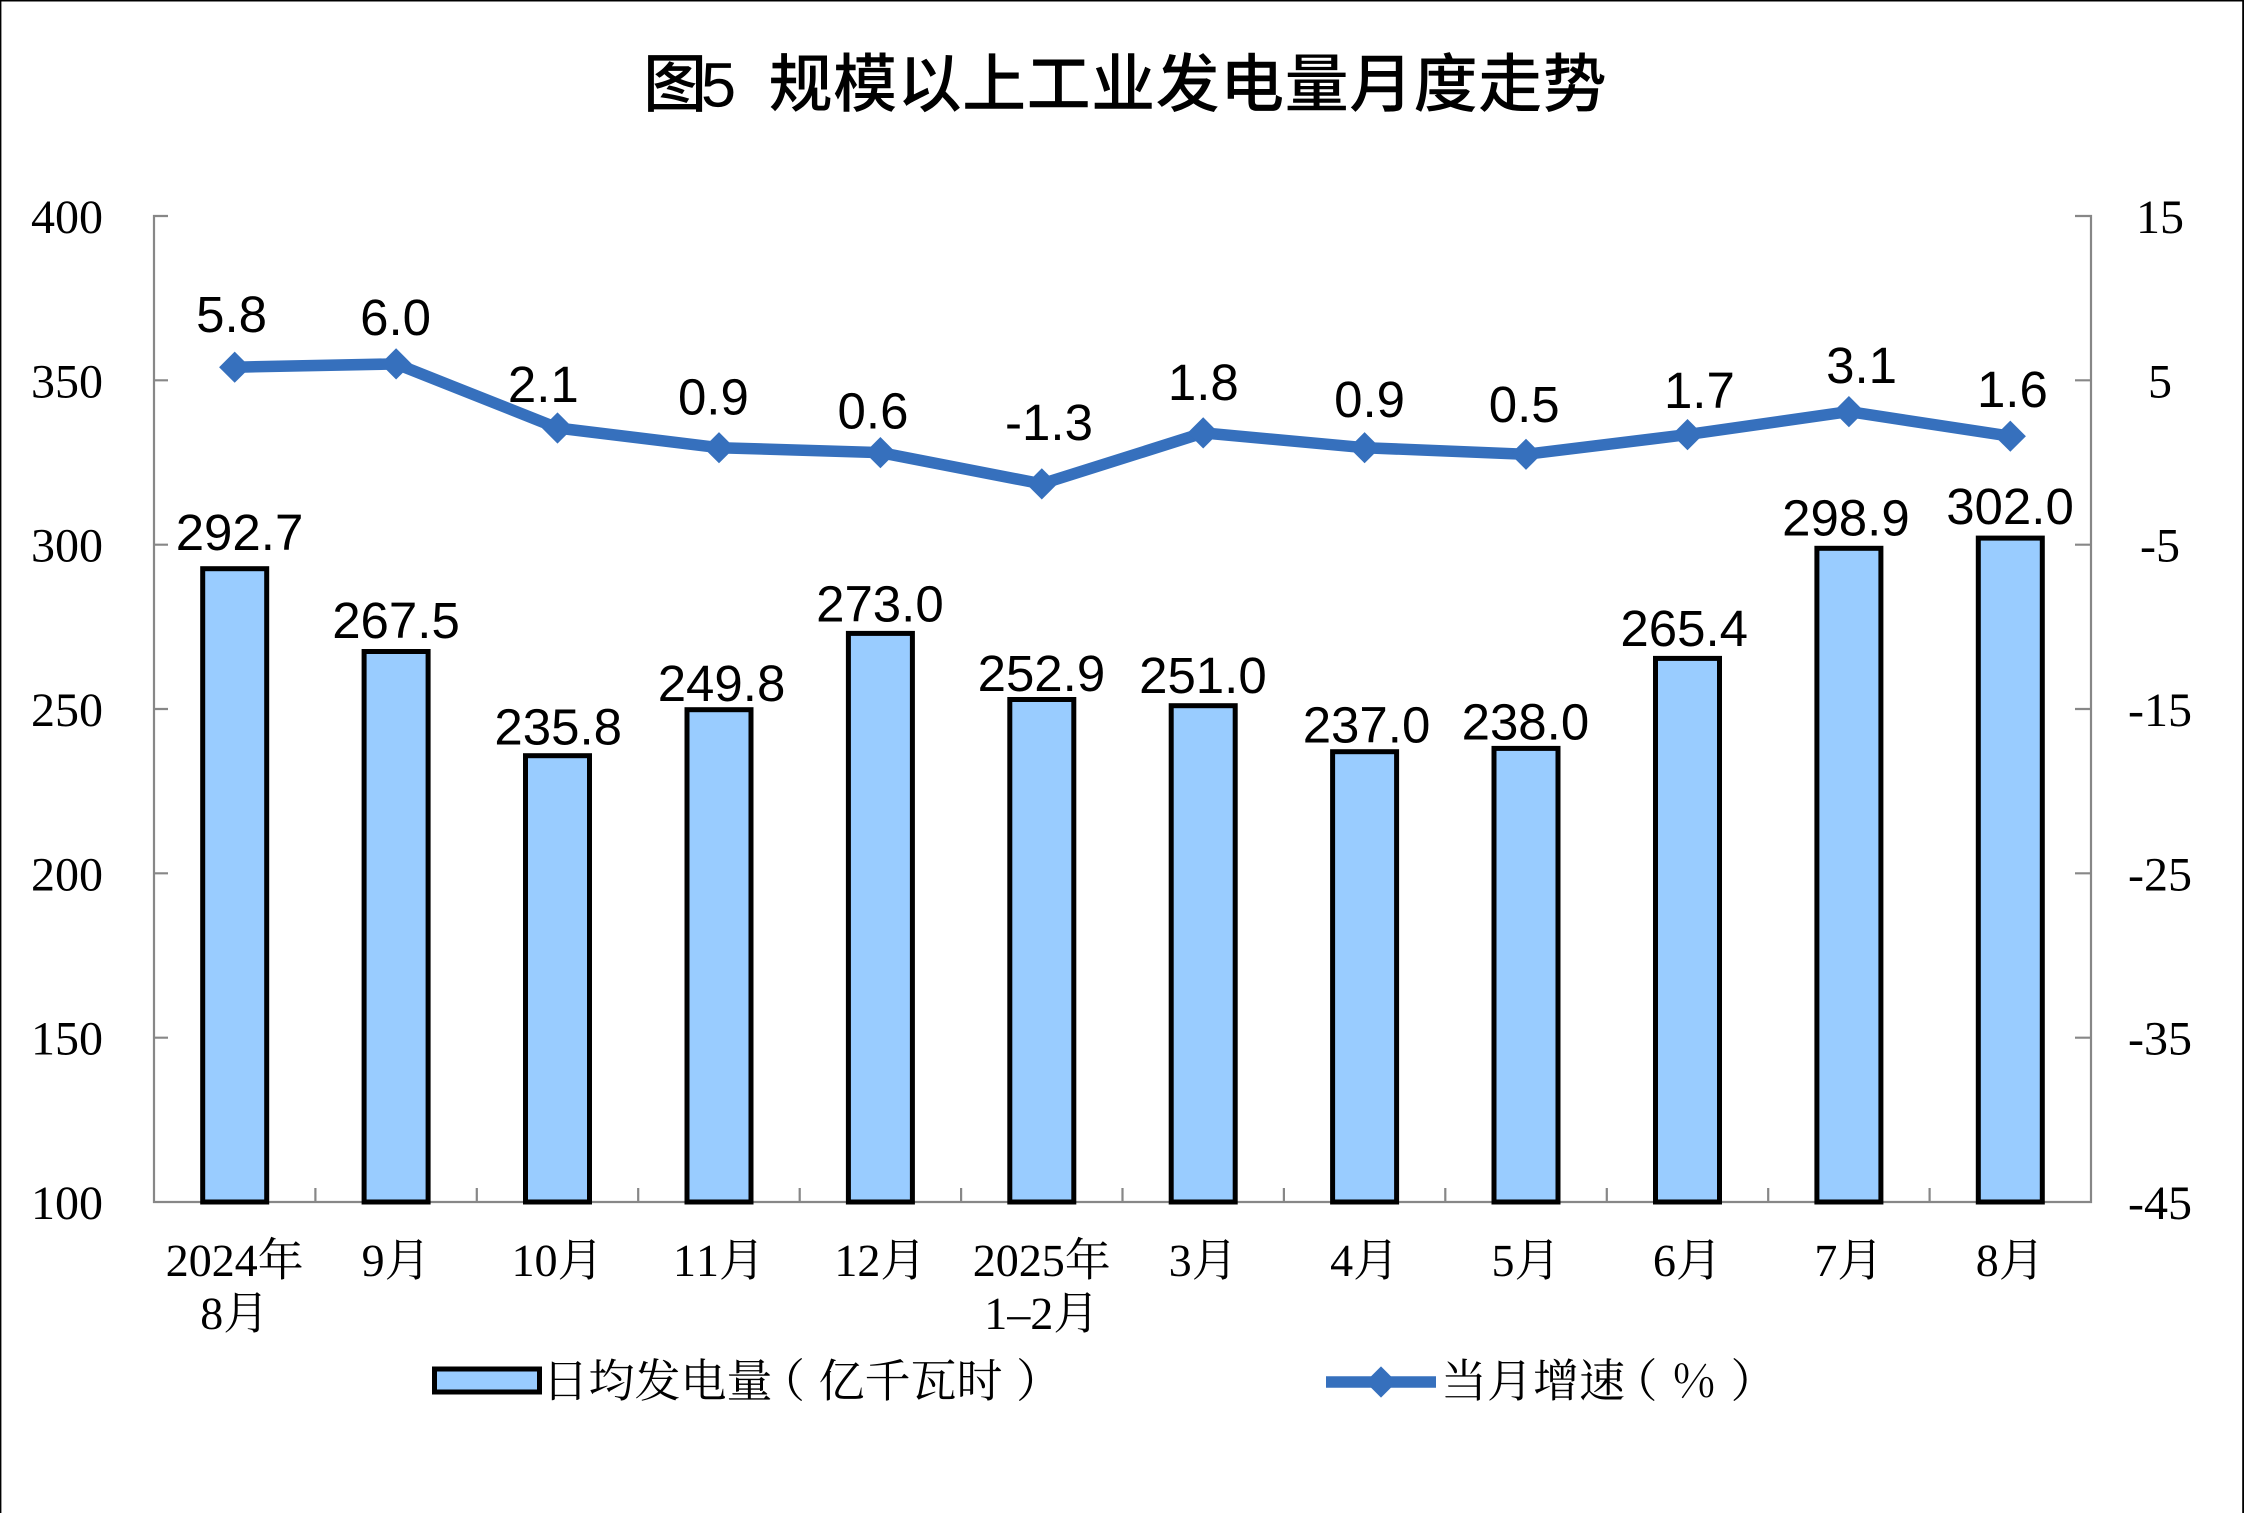 This screenshot has width=2244, height=1513. Describe the element at coordinates (67, 217) in the screenshot. I see `svg-text: 400` at that location.